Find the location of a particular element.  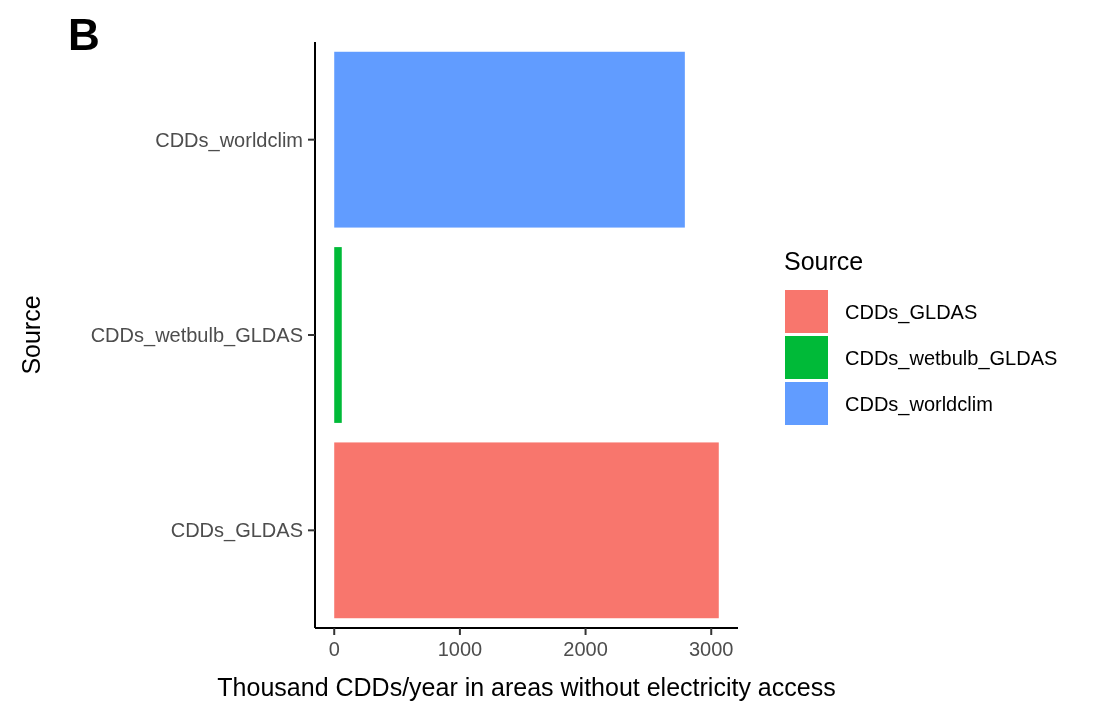

x-tick-label: 2000 is located at coordinates (585, 649).